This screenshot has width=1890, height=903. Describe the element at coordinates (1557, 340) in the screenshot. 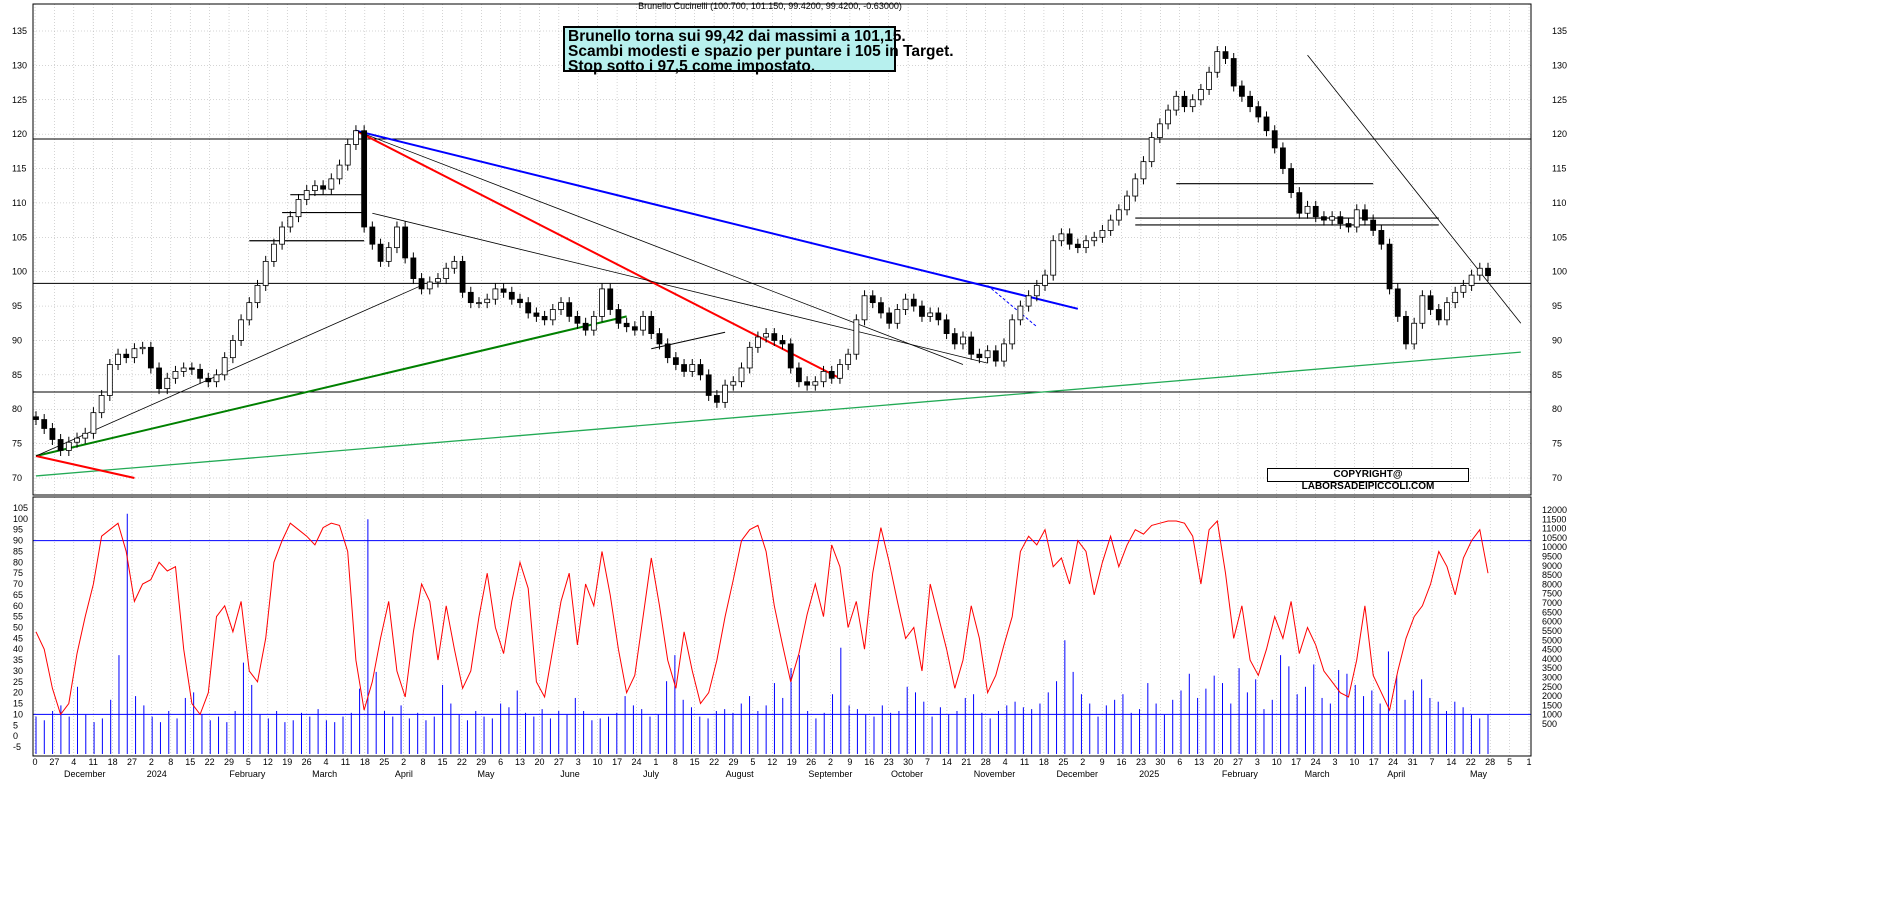

I see `price-y-tick-right: 90` at that location.